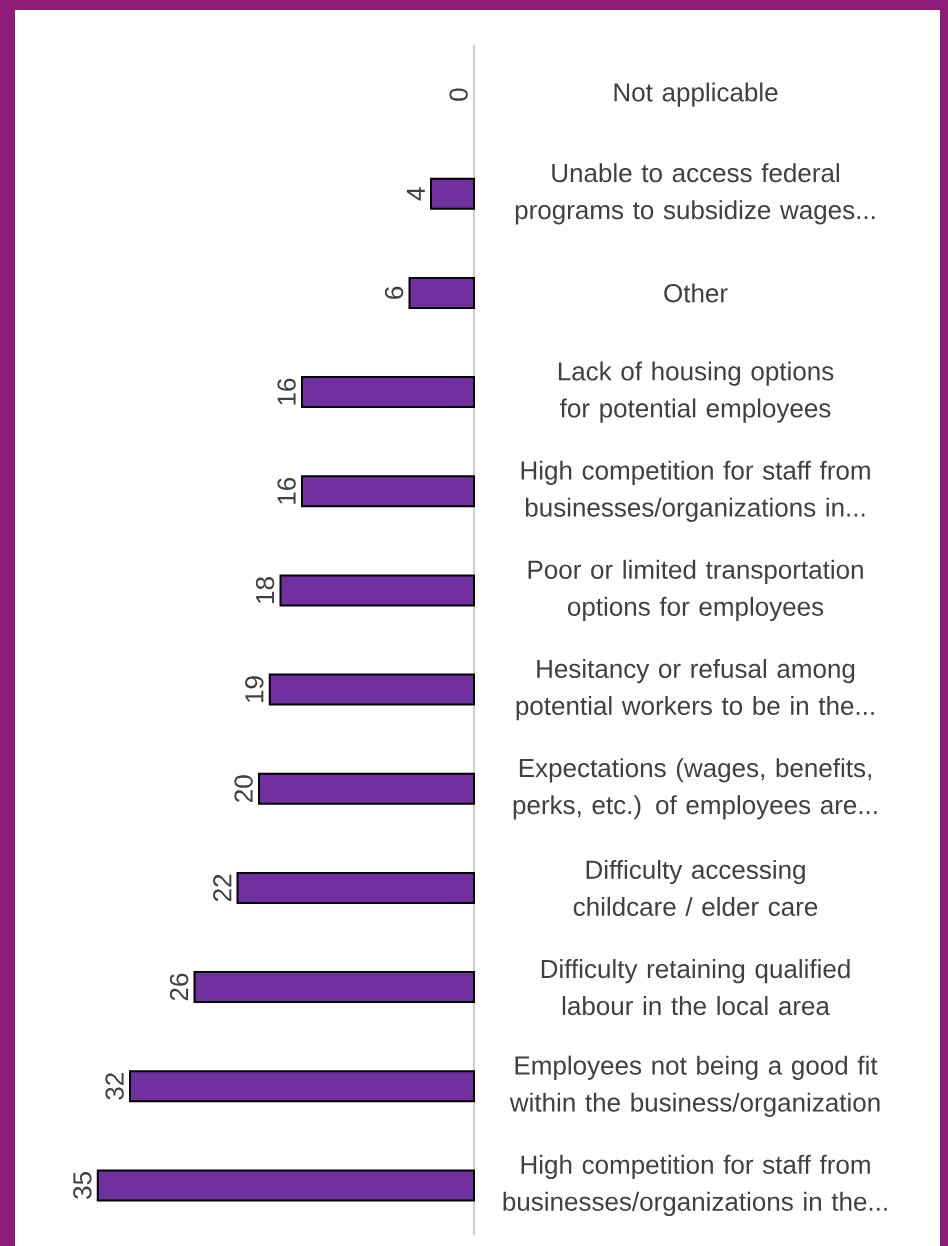 The width and height of the screenshot is (948, 1246). I want to click on y-tick-label: Employees not being a good fit within the business/organization, so click(694, 1086).